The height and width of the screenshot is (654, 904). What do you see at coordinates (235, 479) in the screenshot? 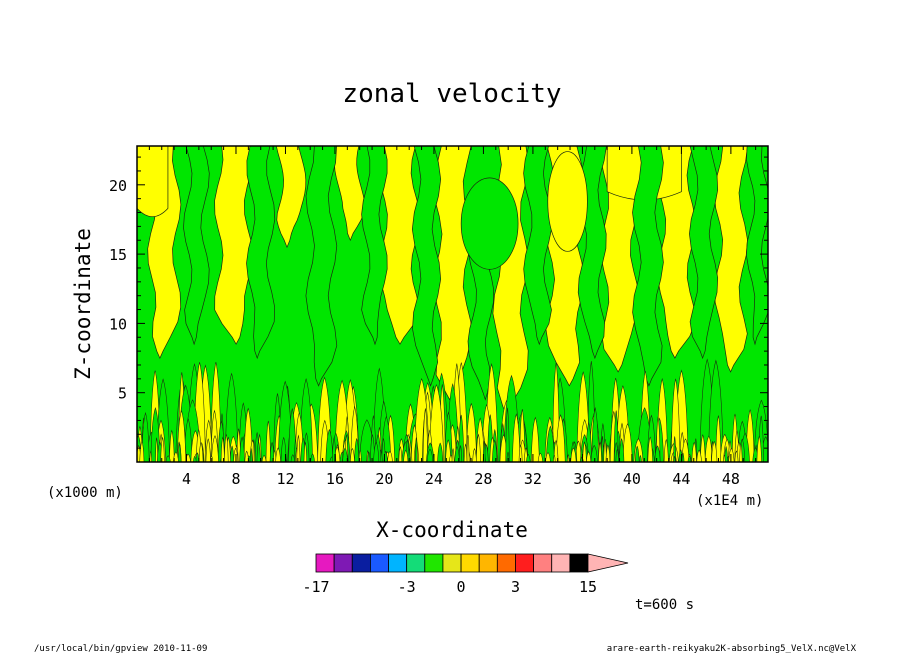
I see `x-tick-label: 8` at bounding box center [235, 479].